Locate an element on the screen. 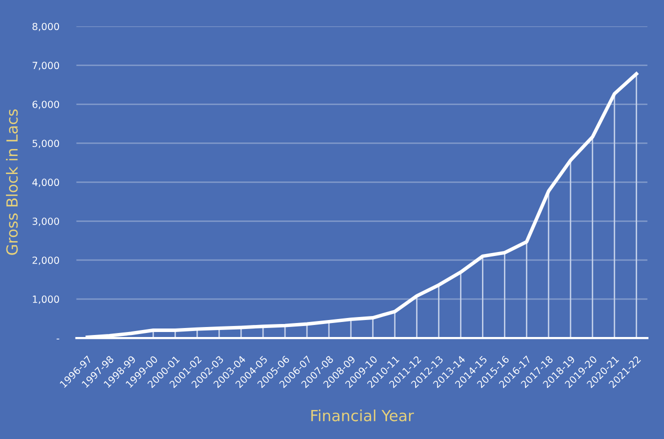 The image size is (664, 439). y-tick-label: 2,000 is located at coordinates (46, 260).